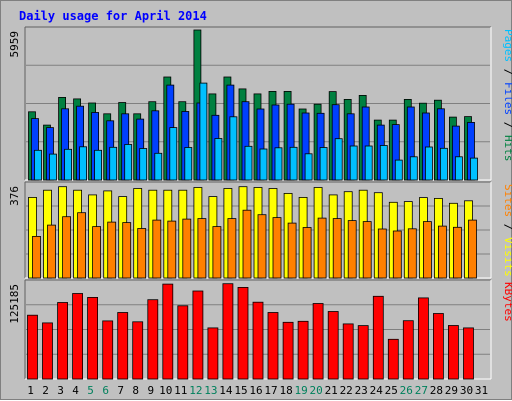 Image resolution: width=512 pixels, height=401 pixels. I want to click on x-tick-label-day: 2, so click(45, 390).